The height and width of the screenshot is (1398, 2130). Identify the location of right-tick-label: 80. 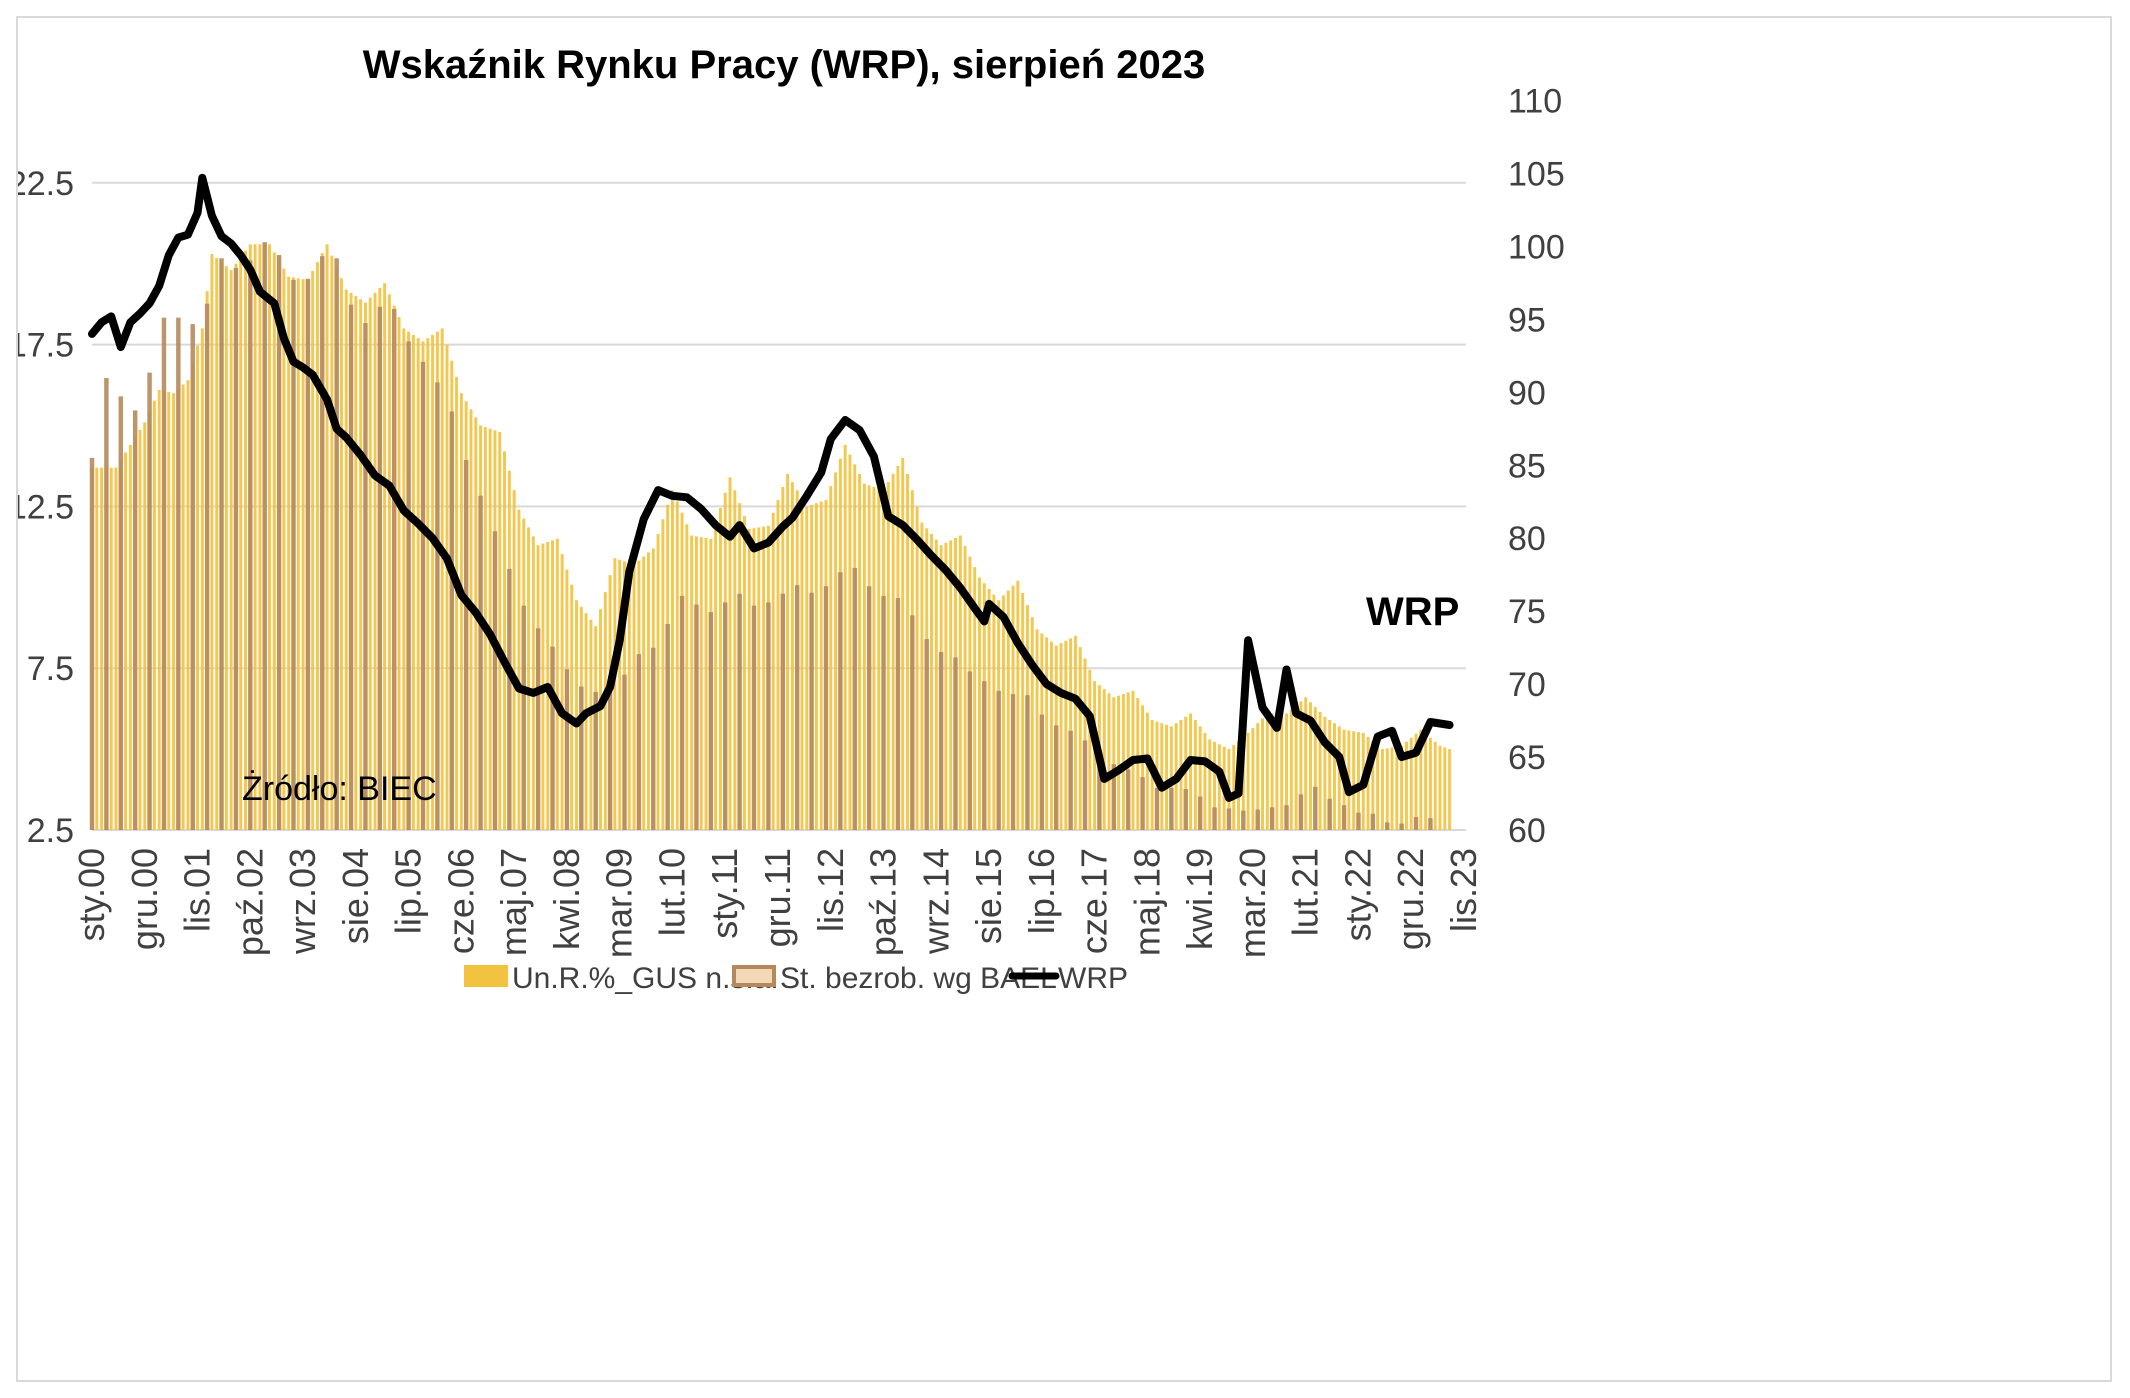
(1527, 539).